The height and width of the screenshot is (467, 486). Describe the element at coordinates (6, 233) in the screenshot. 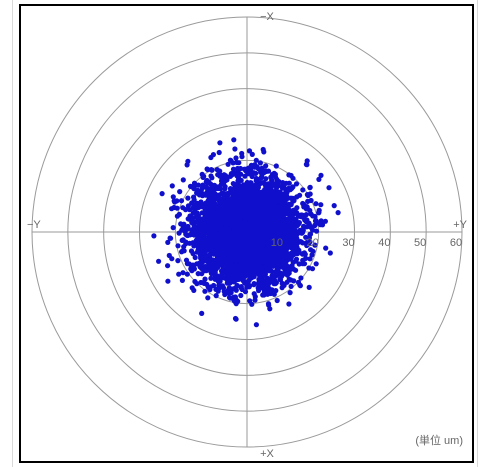

I see `left-panel-edge` at that location.